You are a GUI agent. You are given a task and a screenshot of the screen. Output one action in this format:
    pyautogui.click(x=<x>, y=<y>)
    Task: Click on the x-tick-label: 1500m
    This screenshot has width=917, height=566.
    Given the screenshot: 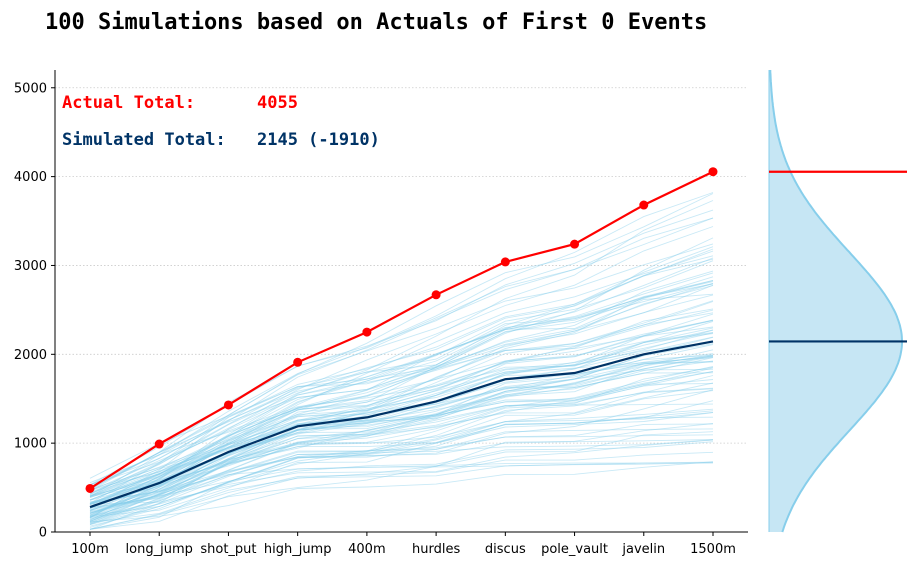 What is the action you would take?
    pyautogui.click(x=713, y=549)
    